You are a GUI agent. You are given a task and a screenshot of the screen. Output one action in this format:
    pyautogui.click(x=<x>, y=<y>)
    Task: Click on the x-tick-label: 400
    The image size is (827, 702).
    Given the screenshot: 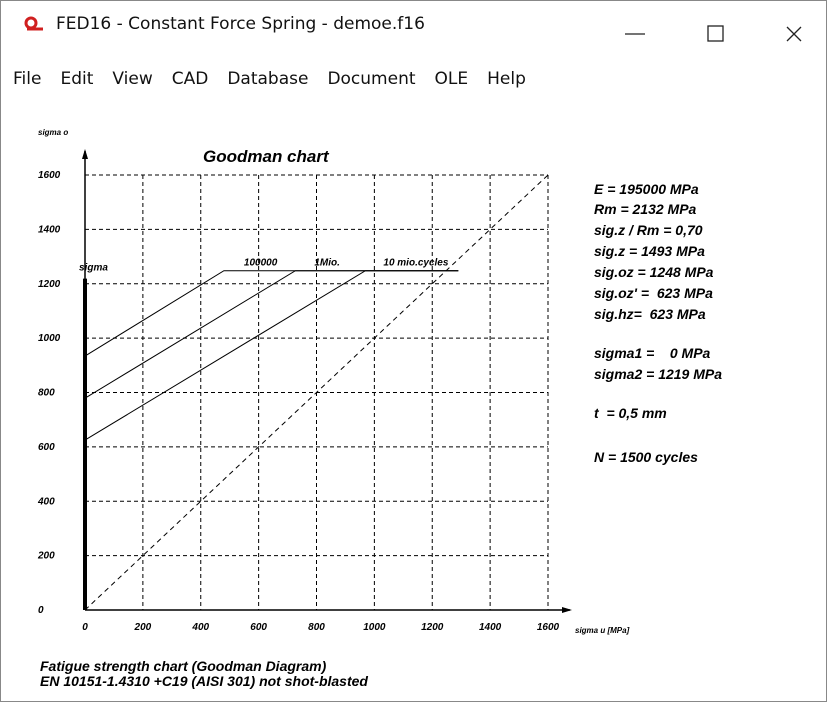 What is the action you would take?
    pyautogui.click(x=200, y=627)
    